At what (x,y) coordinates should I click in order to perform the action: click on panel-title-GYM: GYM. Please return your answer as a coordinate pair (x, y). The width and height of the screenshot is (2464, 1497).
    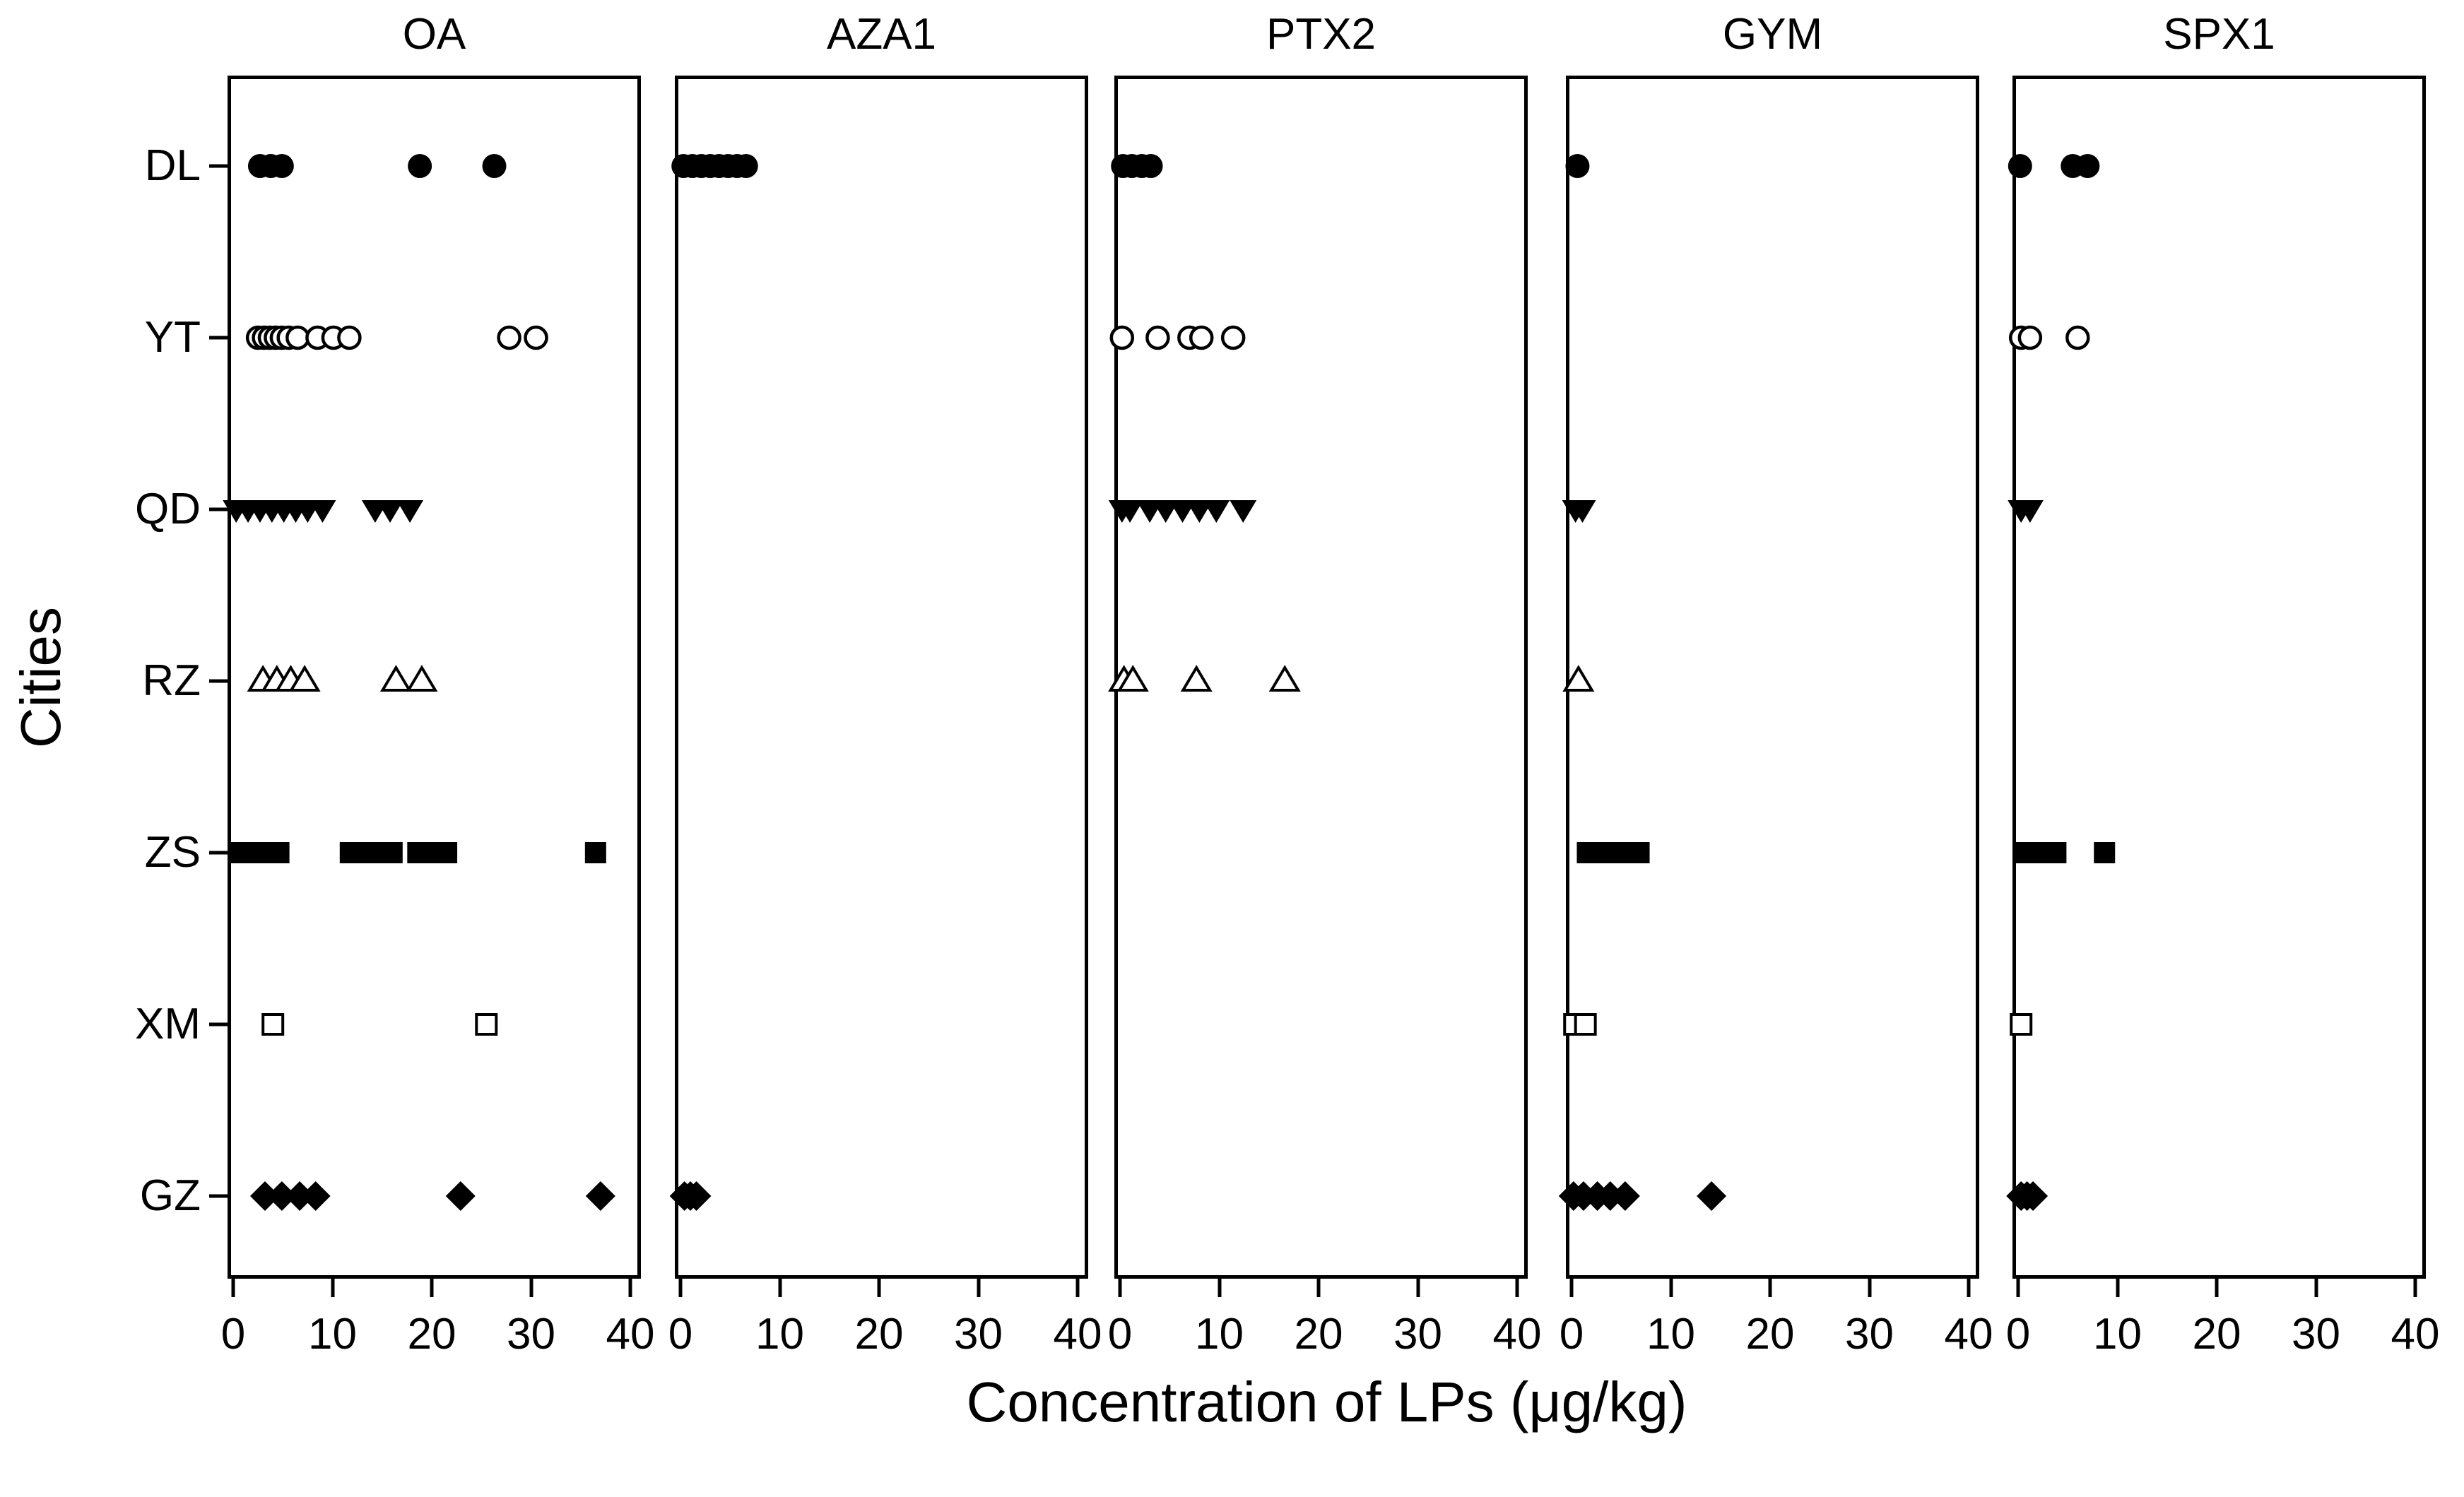
    Looking at the image, I should click on (1772, 34).